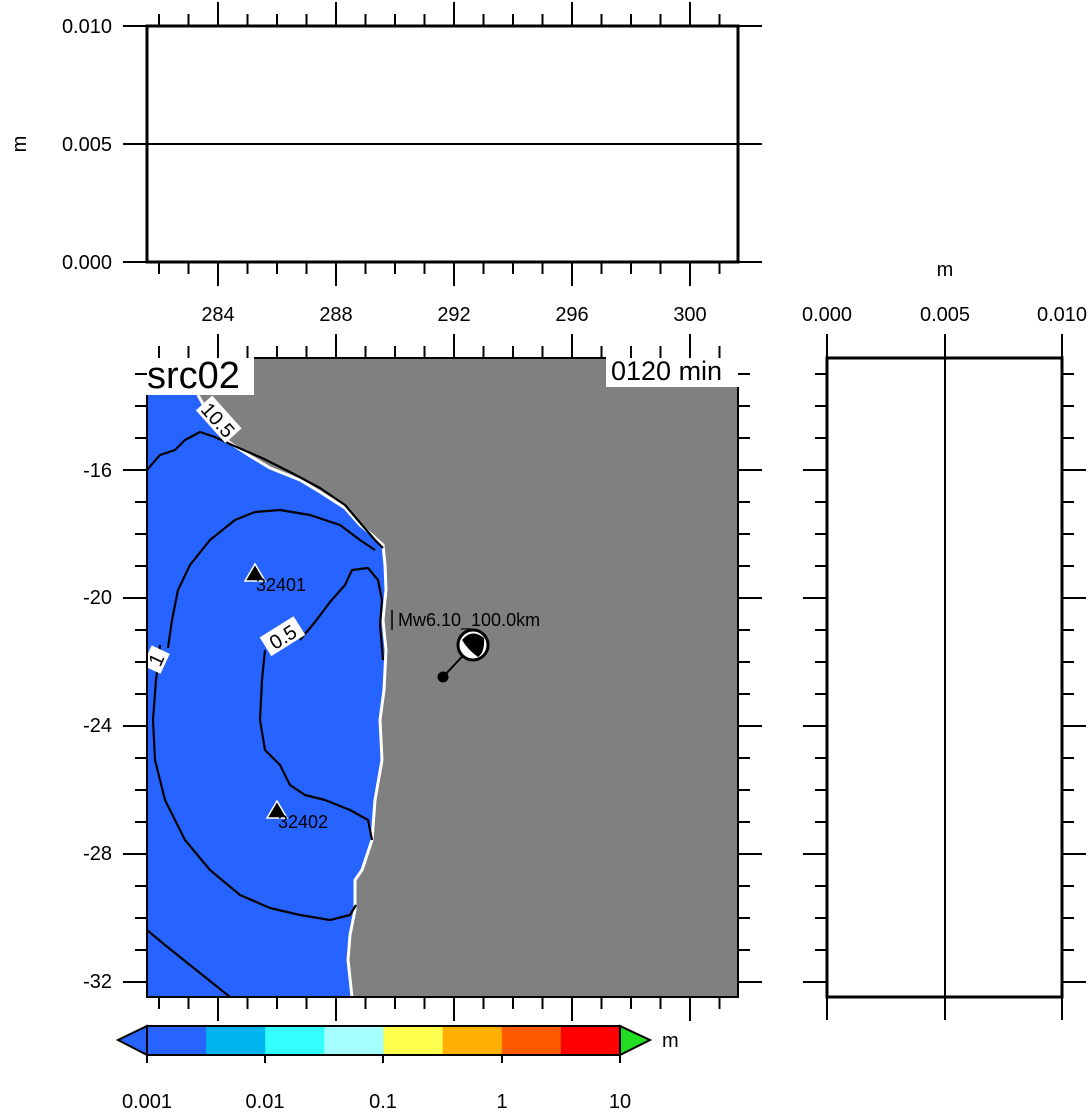  What do you see at coordinates (265, 1102) in the screenshot?
I see `colorbar-tick-1: 0.01` at bounding box center [265, 1102].